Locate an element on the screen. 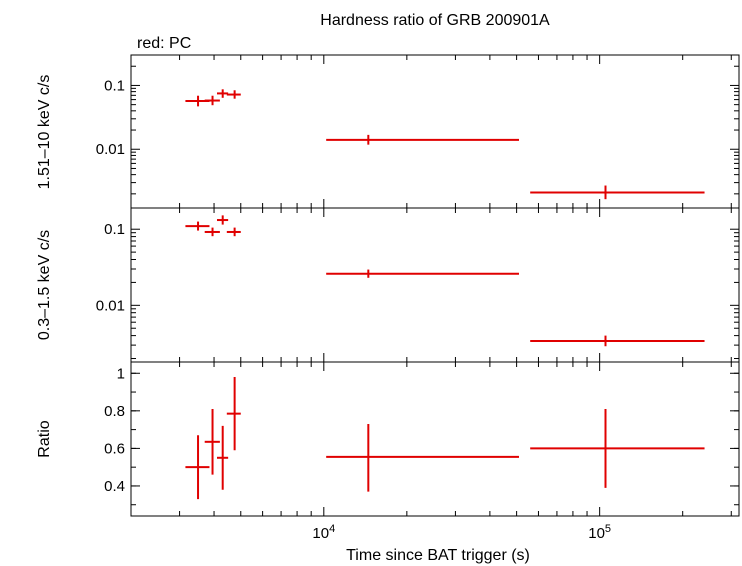 This screenshot has width=742, height=566. chart-title: Hardness ratio of GRB 200901A is located at coordinates (435, 20).